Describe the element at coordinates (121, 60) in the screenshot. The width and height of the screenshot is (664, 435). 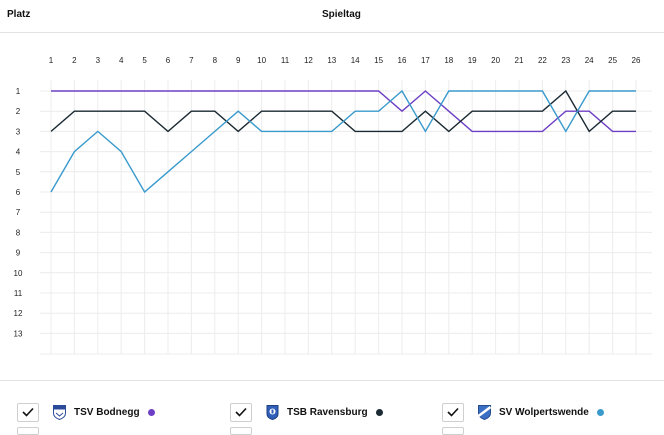
I see `x-tick-label: 4` at that location.